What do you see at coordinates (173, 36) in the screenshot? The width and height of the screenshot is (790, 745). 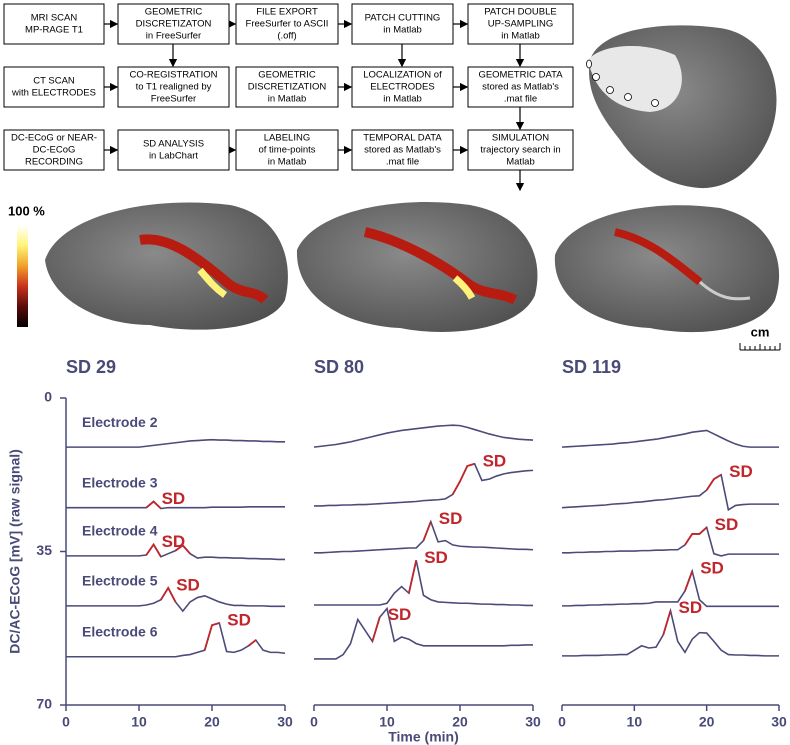 I see `flow-text: in FreeSurfer` at bounding box center [173, 36].